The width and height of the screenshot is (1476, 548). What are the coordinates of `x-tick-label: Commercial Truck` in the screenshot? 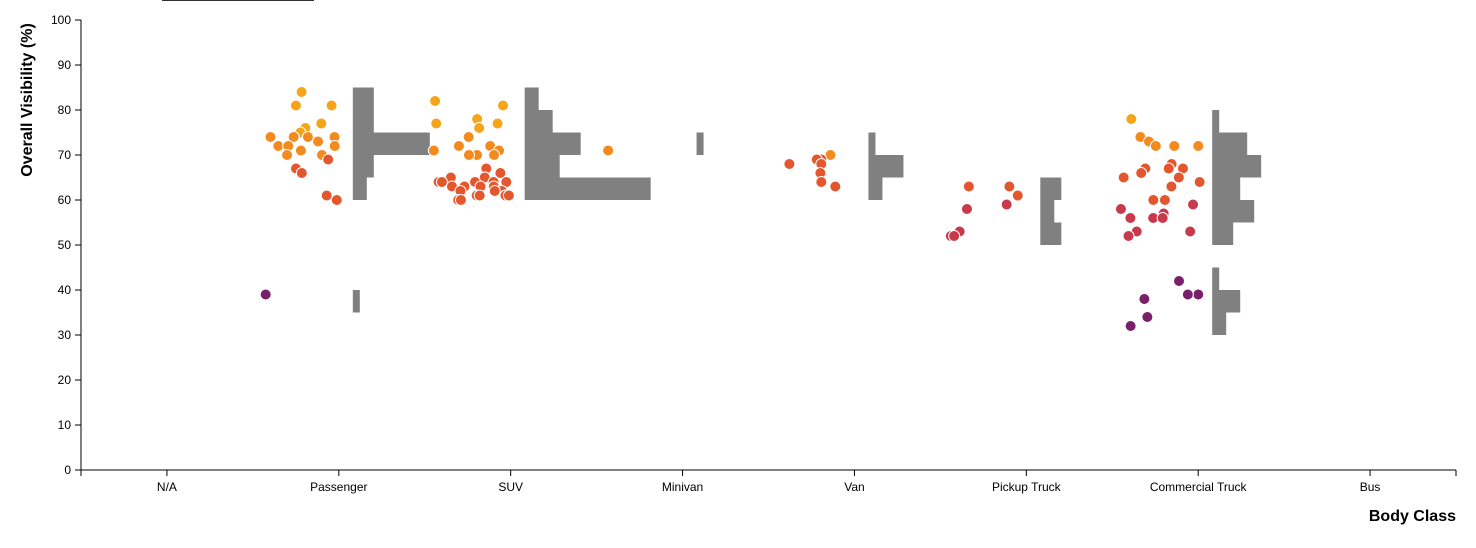 It's located at (1199, 487).